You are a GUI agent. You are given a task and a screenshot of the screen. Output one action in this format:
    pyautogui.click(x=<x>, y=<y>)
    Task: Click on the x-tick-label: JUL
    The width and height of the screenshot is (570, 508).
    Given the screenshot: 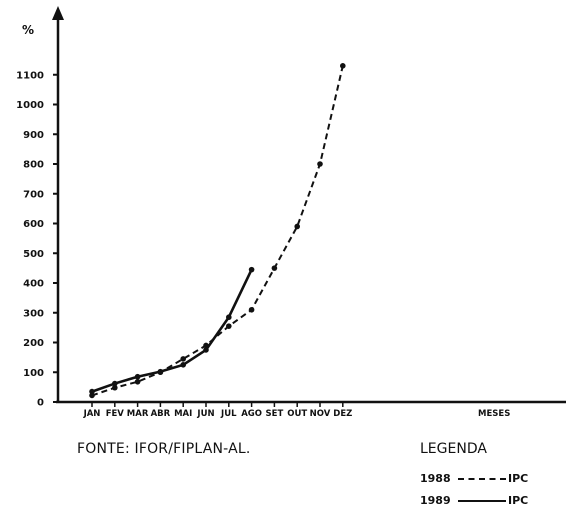 What is the action you would take?
    pyautogui.click(x=228, y=414)
    